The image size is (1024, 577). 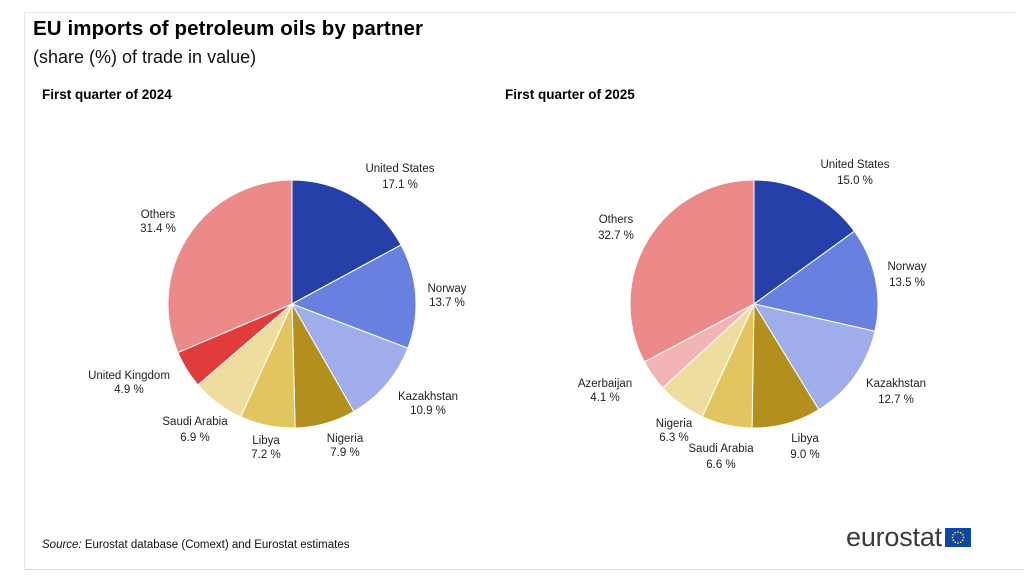 What do you see at coordinates (447, 303) in the screenshot?
I see `slice-label-value: 13.7 %` at bounding box center [447, 303].